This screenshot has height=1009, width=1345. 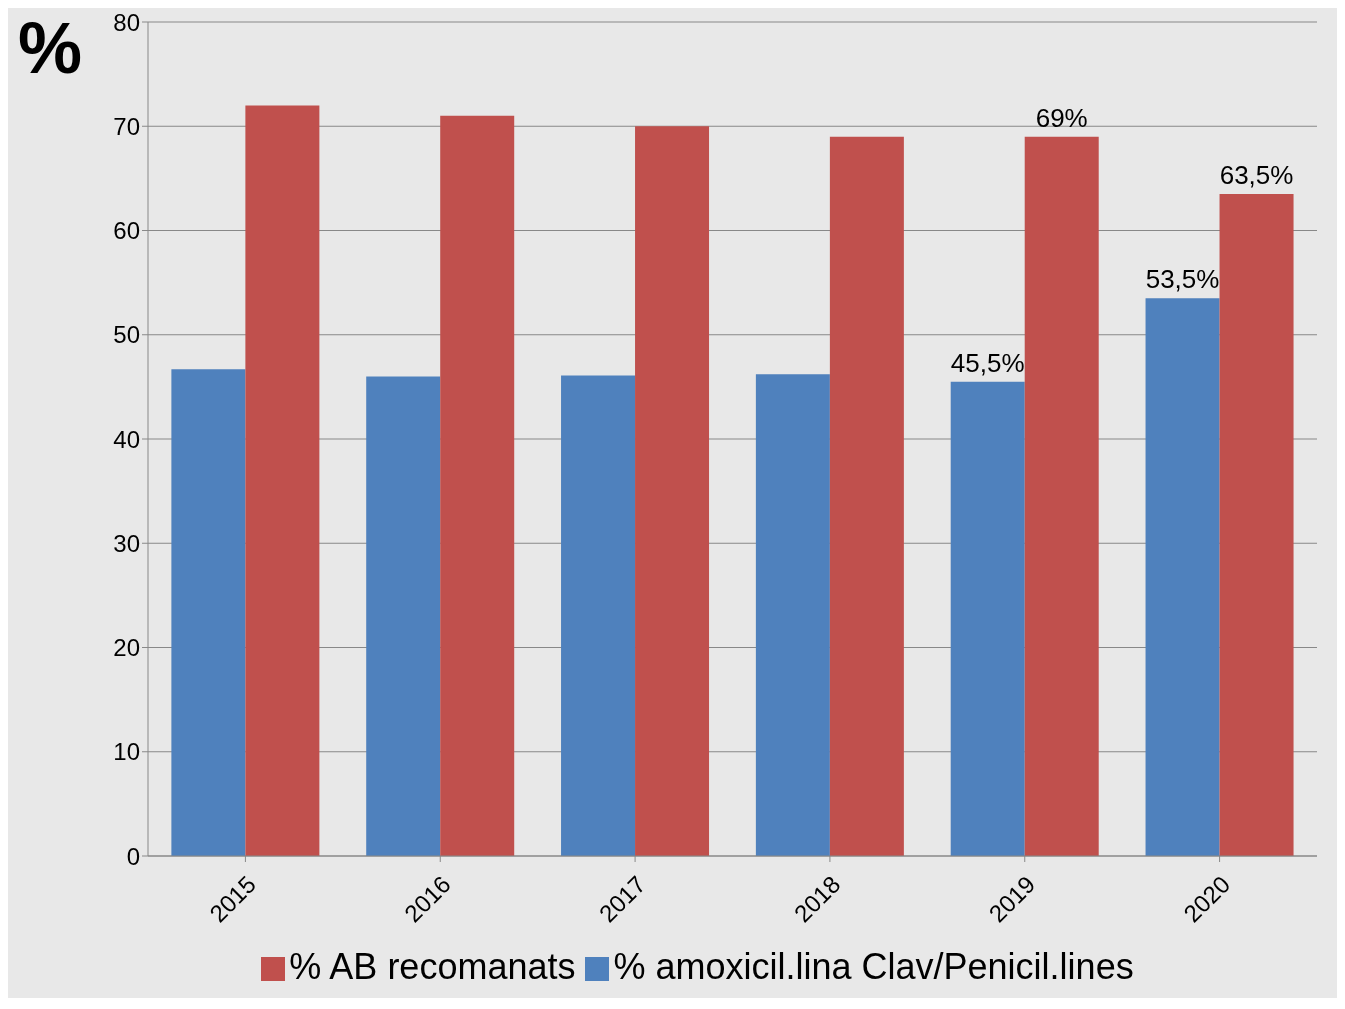 I want to click on y-tick-label: 30, so click(x=126, y=543).